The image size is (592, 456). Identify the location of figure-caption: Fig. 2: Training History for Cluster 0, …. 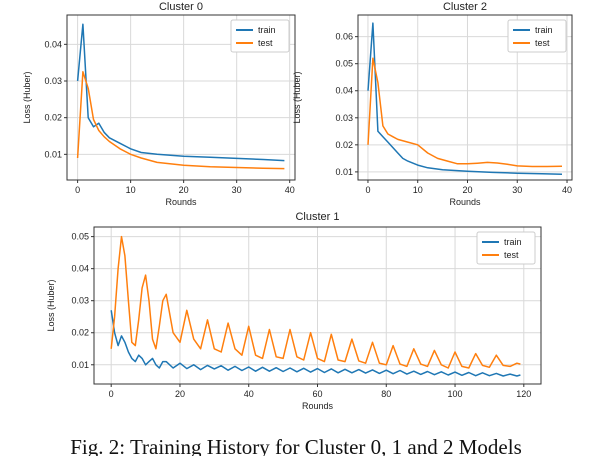
(296, 445).